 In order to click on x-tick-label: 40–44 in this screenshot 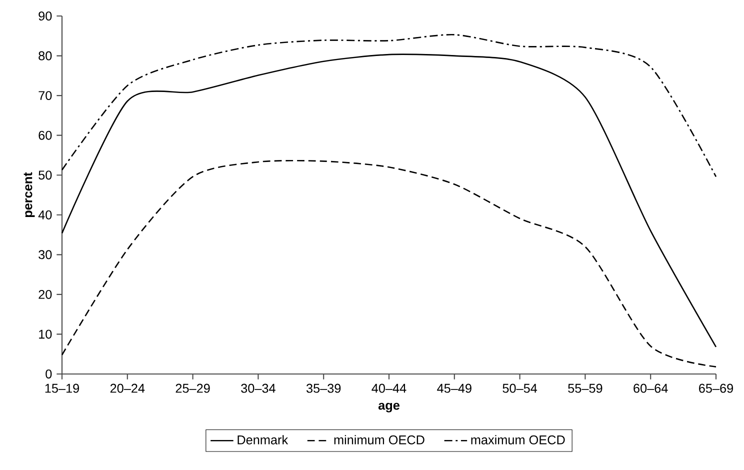, I will do `click(389, 388)`.